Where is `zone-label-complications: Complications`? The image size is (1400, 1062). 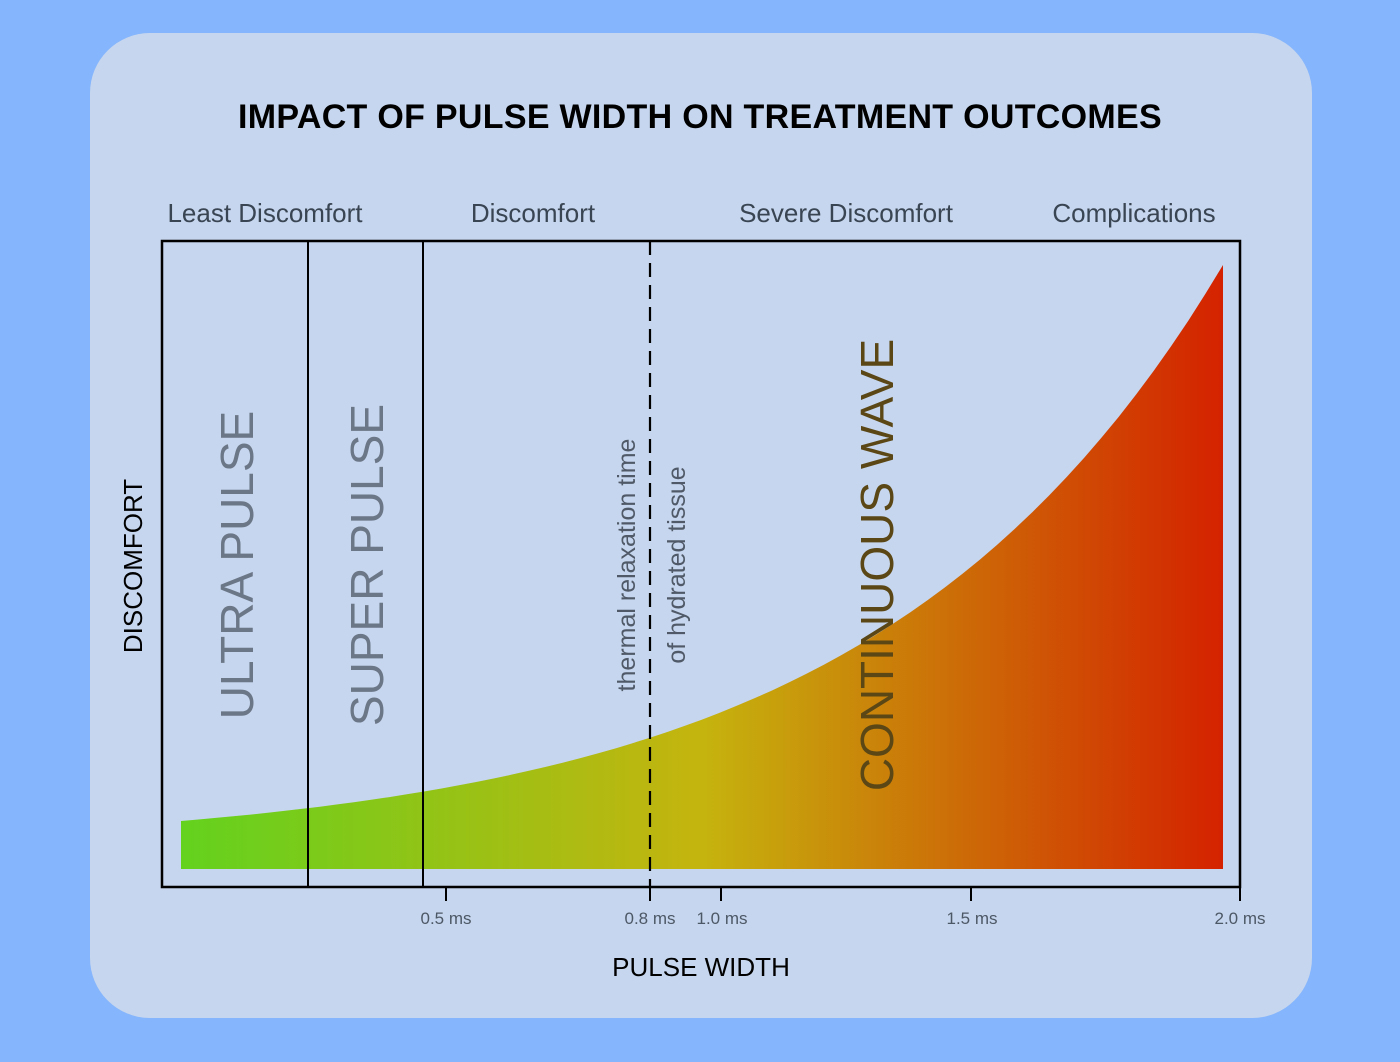
zone-label-complications: Complications is located at coordinates (1133, 213).